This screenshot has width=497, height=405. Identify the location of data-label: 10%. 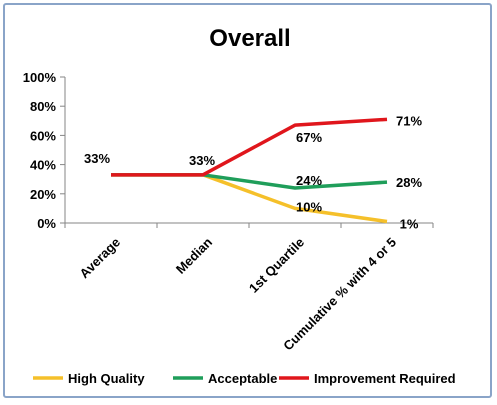
(309, 206).